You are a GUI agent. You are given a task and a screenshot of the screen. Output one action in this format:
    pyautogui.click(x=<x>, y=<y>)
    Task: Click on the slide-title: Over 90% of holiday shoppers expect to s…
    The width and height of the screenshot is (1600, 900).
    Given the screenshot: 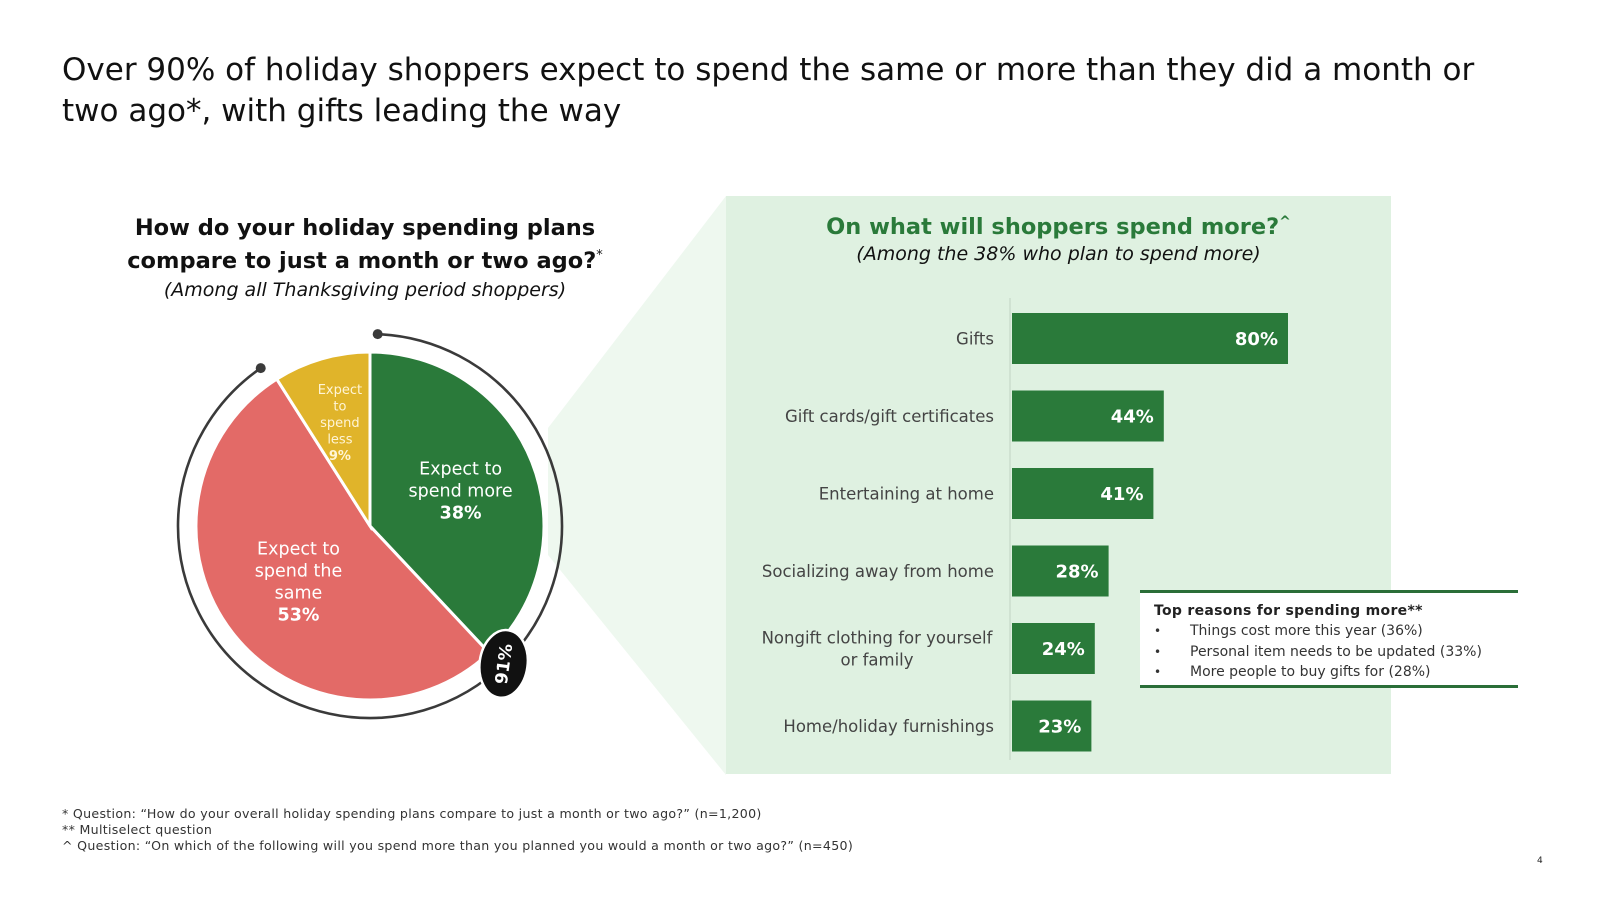 What is the action you would take?
    pyautogui.click(x=768, y=90)
    